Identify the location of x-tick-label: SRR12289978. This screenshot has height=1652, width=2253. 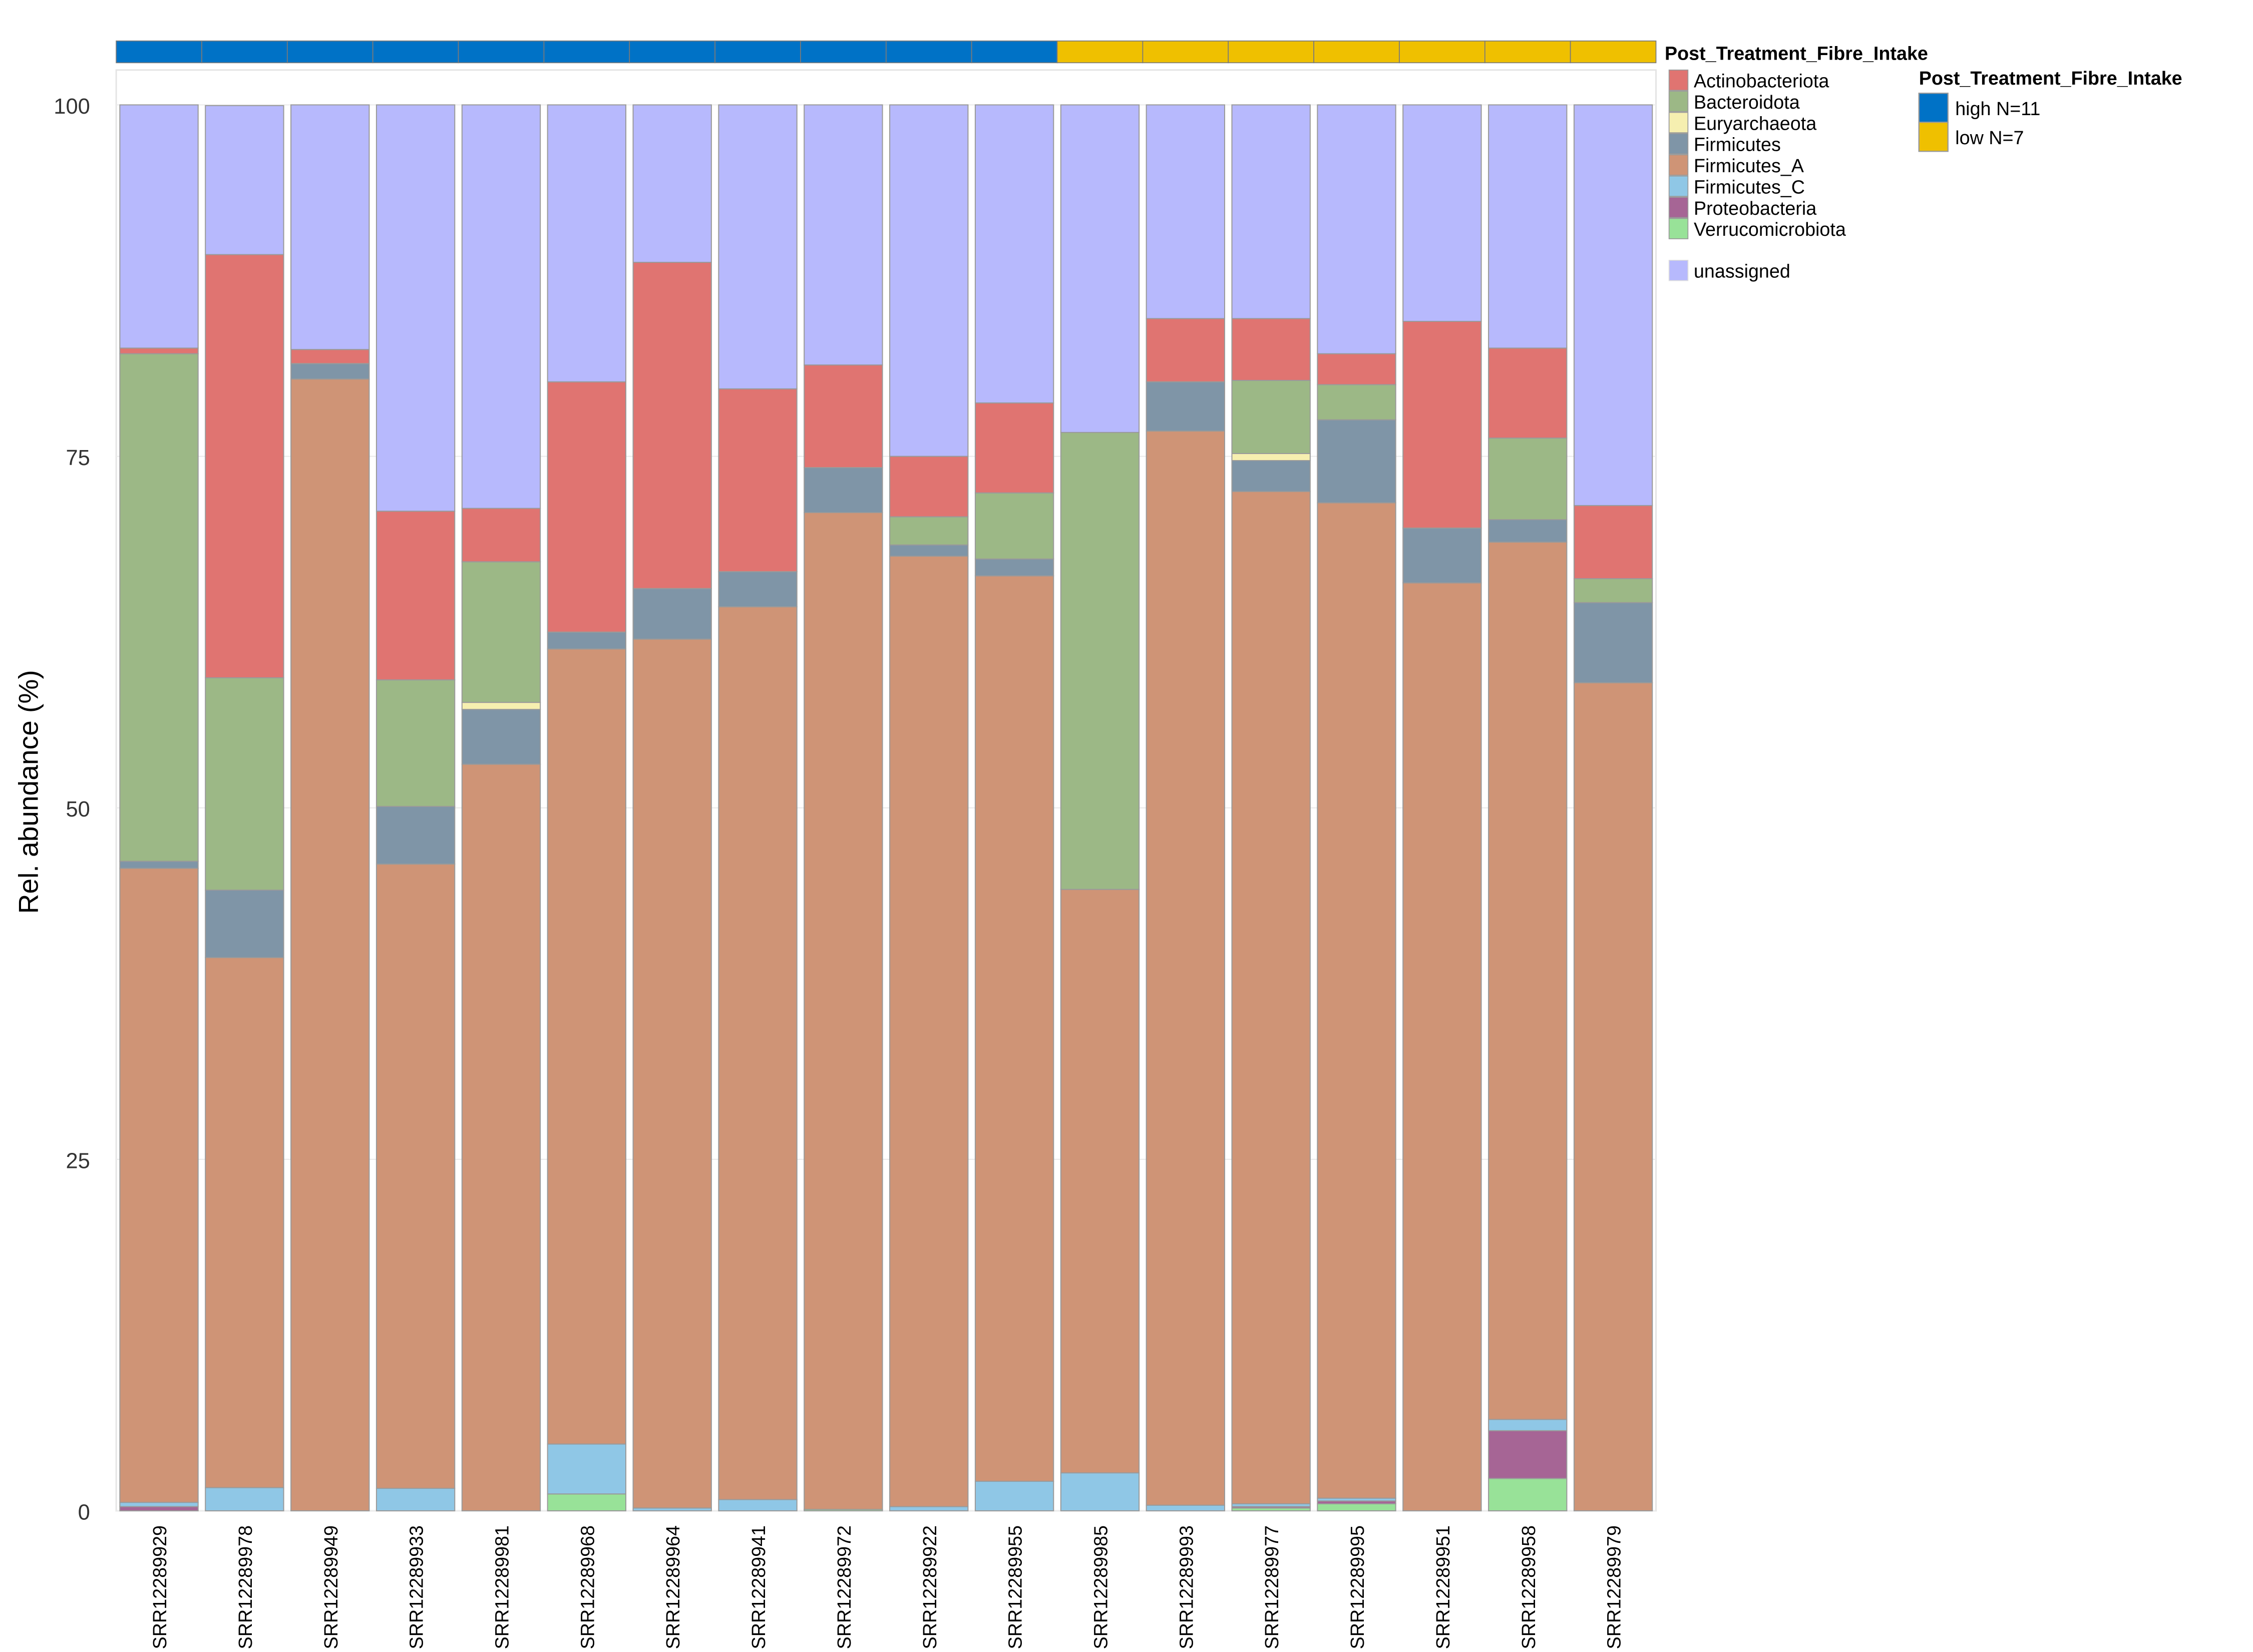
(246, 1587).